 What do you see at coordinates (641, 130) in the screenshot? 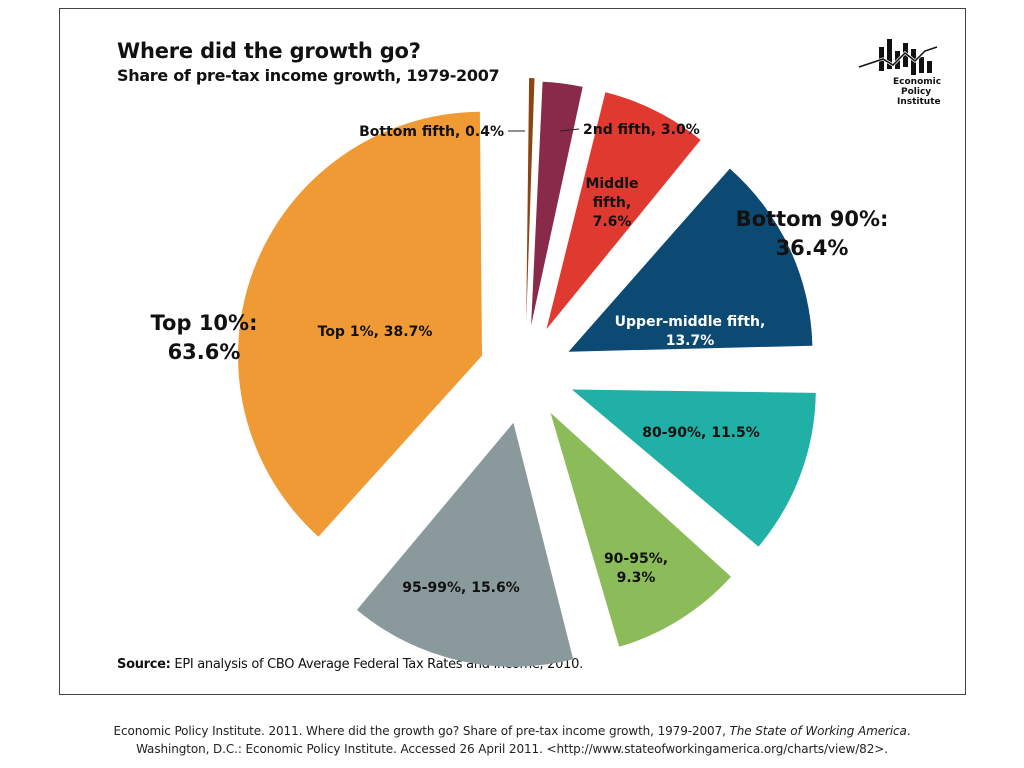
I see `slice-label-2nd-fifth: 2nd fifth, 3.0%` at bounding box center [641, 130].